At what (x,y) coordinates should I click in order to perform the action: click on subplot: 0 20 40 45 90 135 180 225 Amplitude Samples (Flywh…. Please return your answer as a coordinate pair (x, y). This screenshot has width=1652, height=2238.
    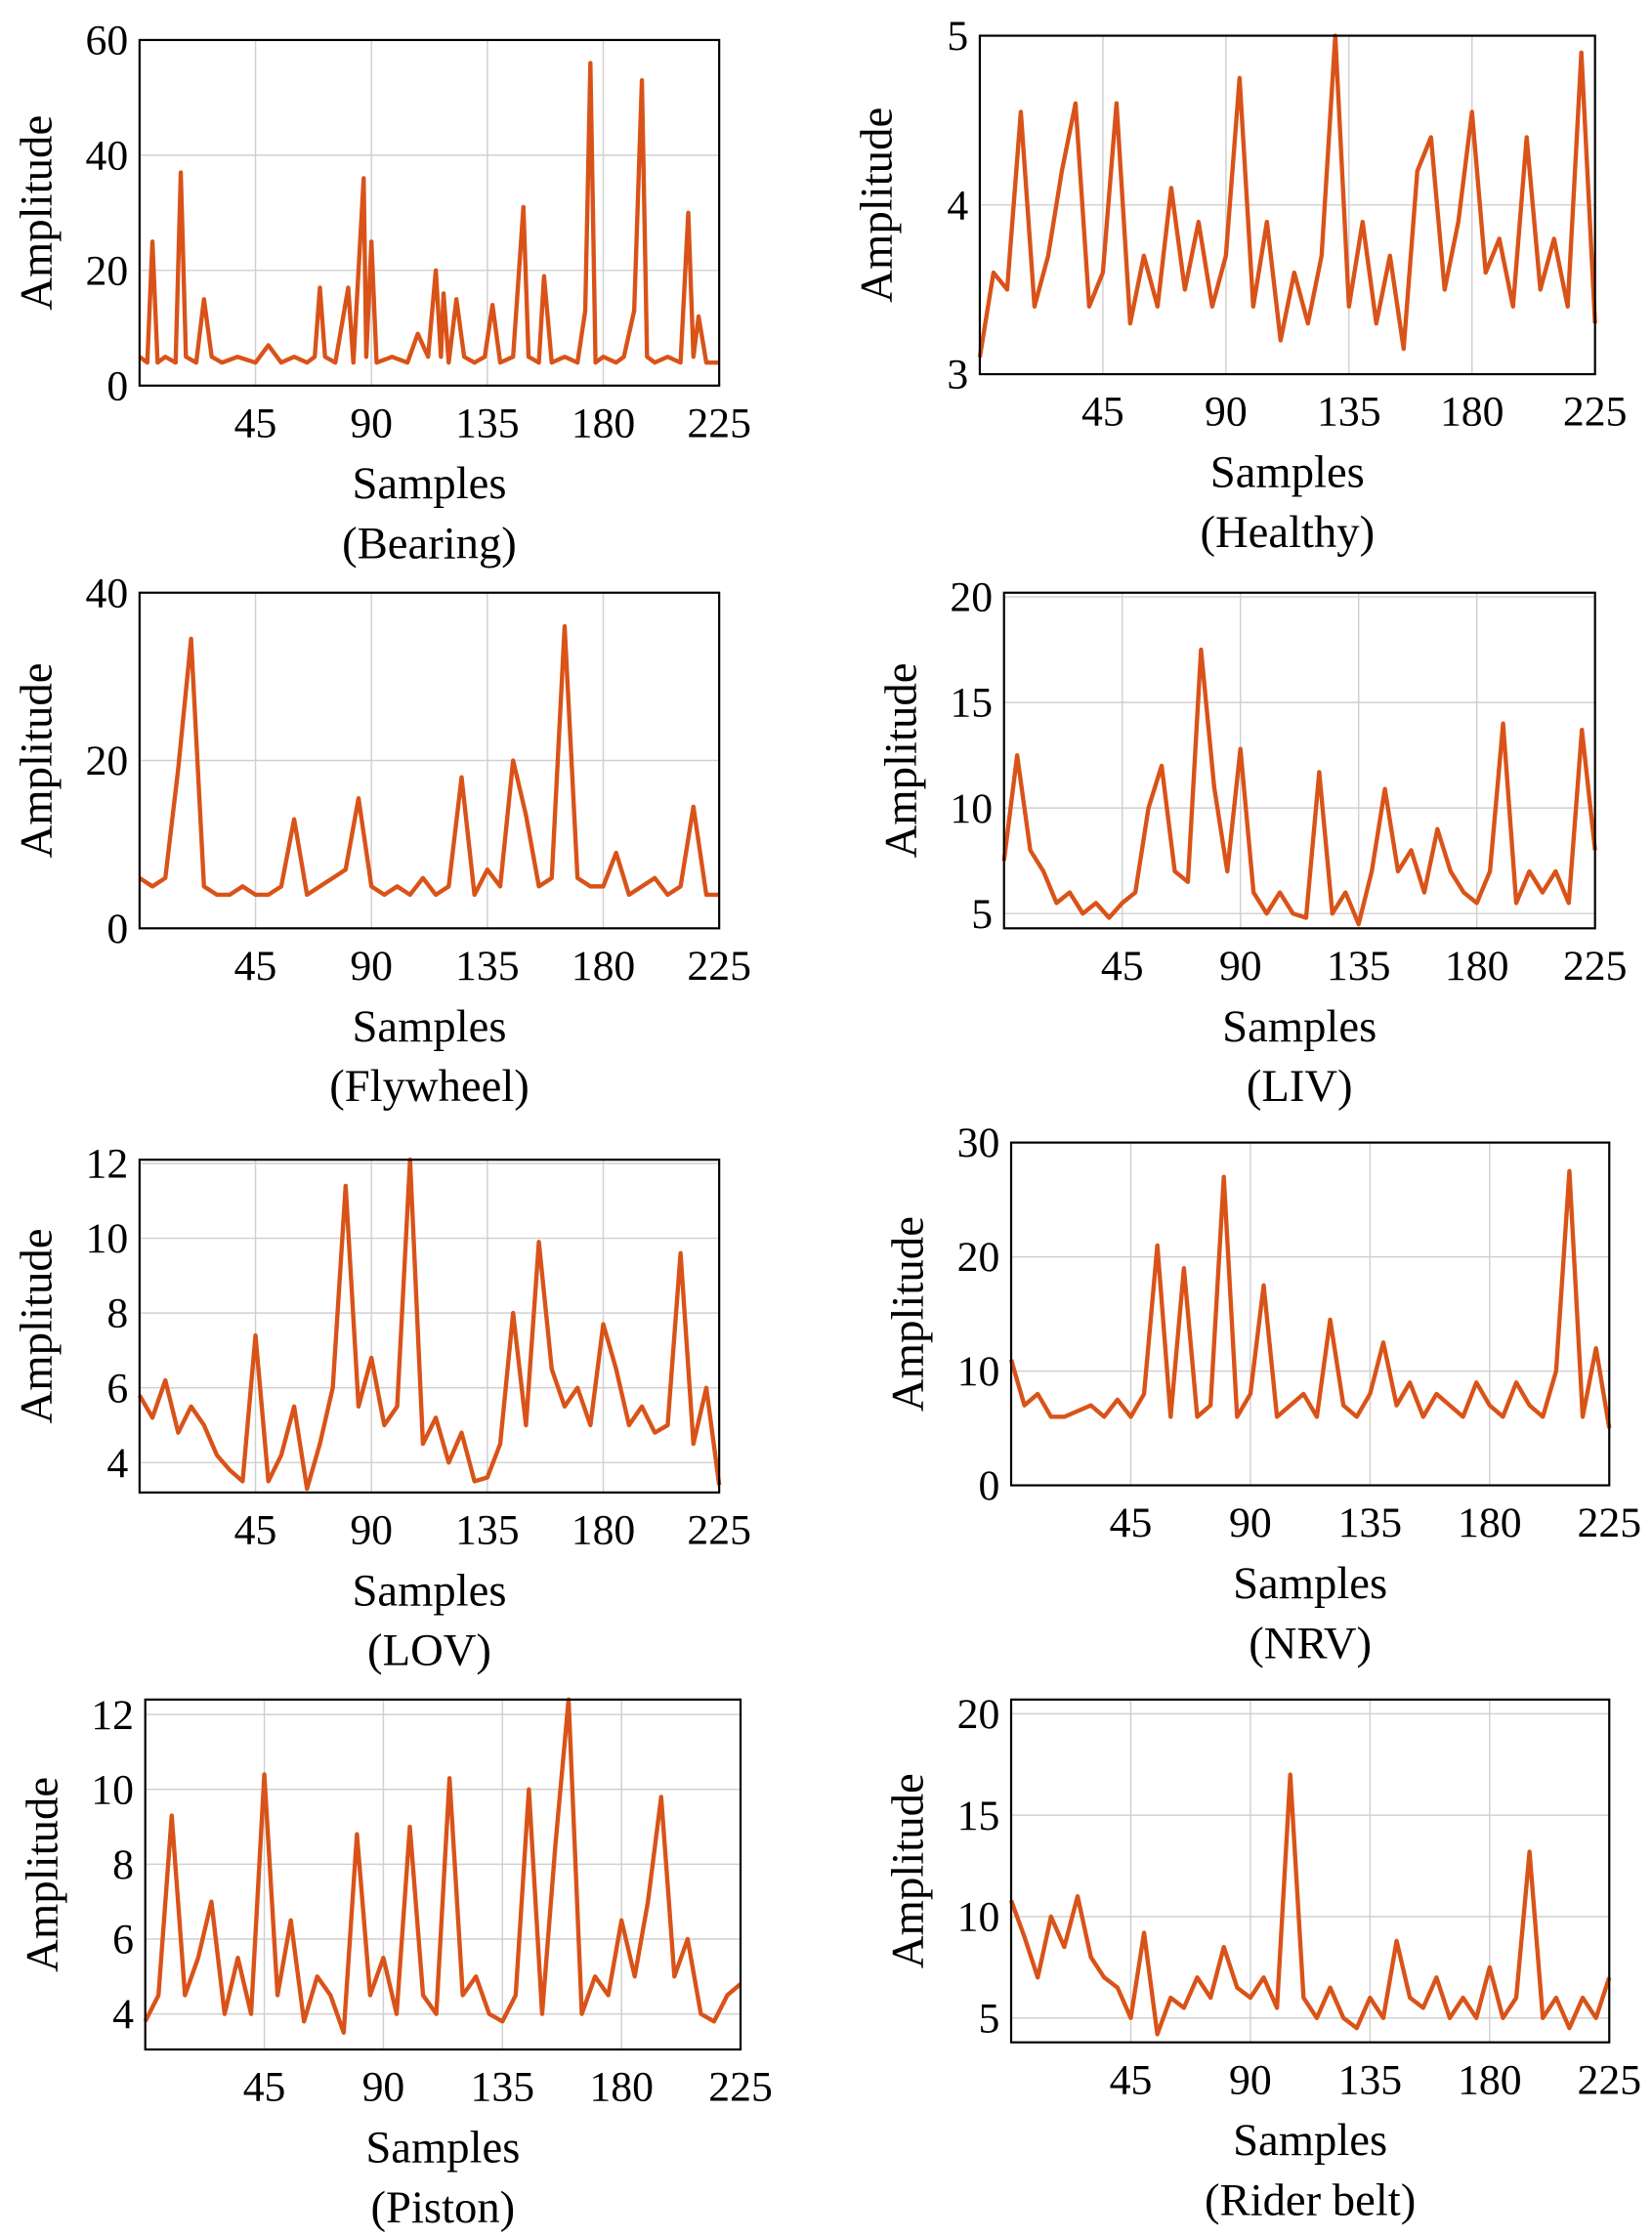
    Looking at the image, I should click on (381, 841).